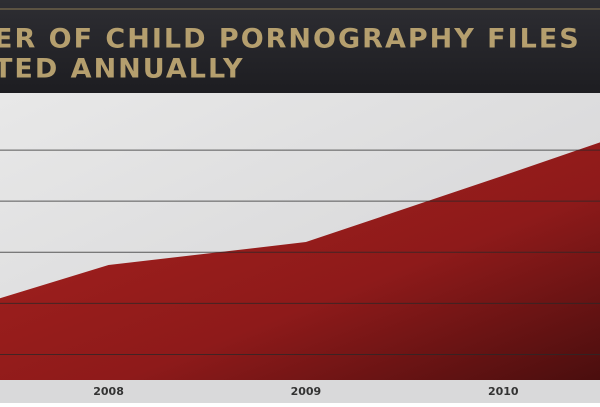 The width and height of the screenshot is (600, 407). I want to click on x-tick-label: 2008, so click(108, 391).